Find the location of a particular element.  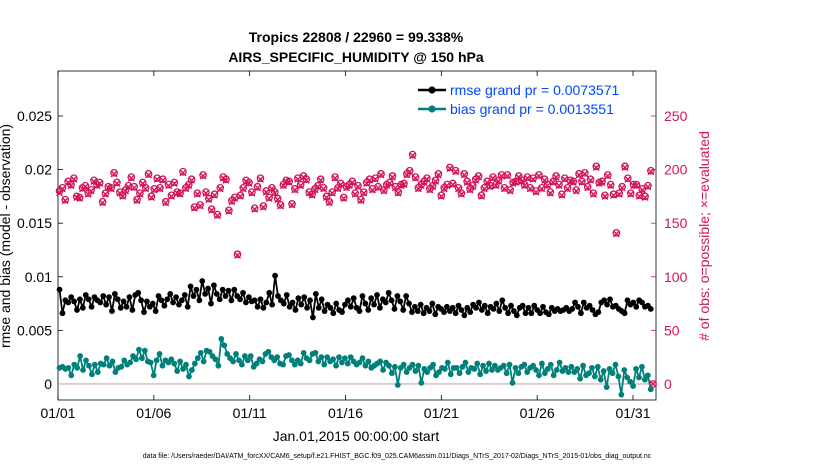

legend-rmse-marker is located at coordinates (432, 90).